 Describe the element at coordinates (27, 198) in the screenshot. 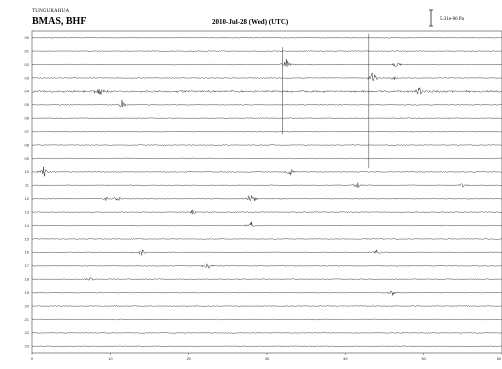

I see `y-tick-12: 12` at that location.